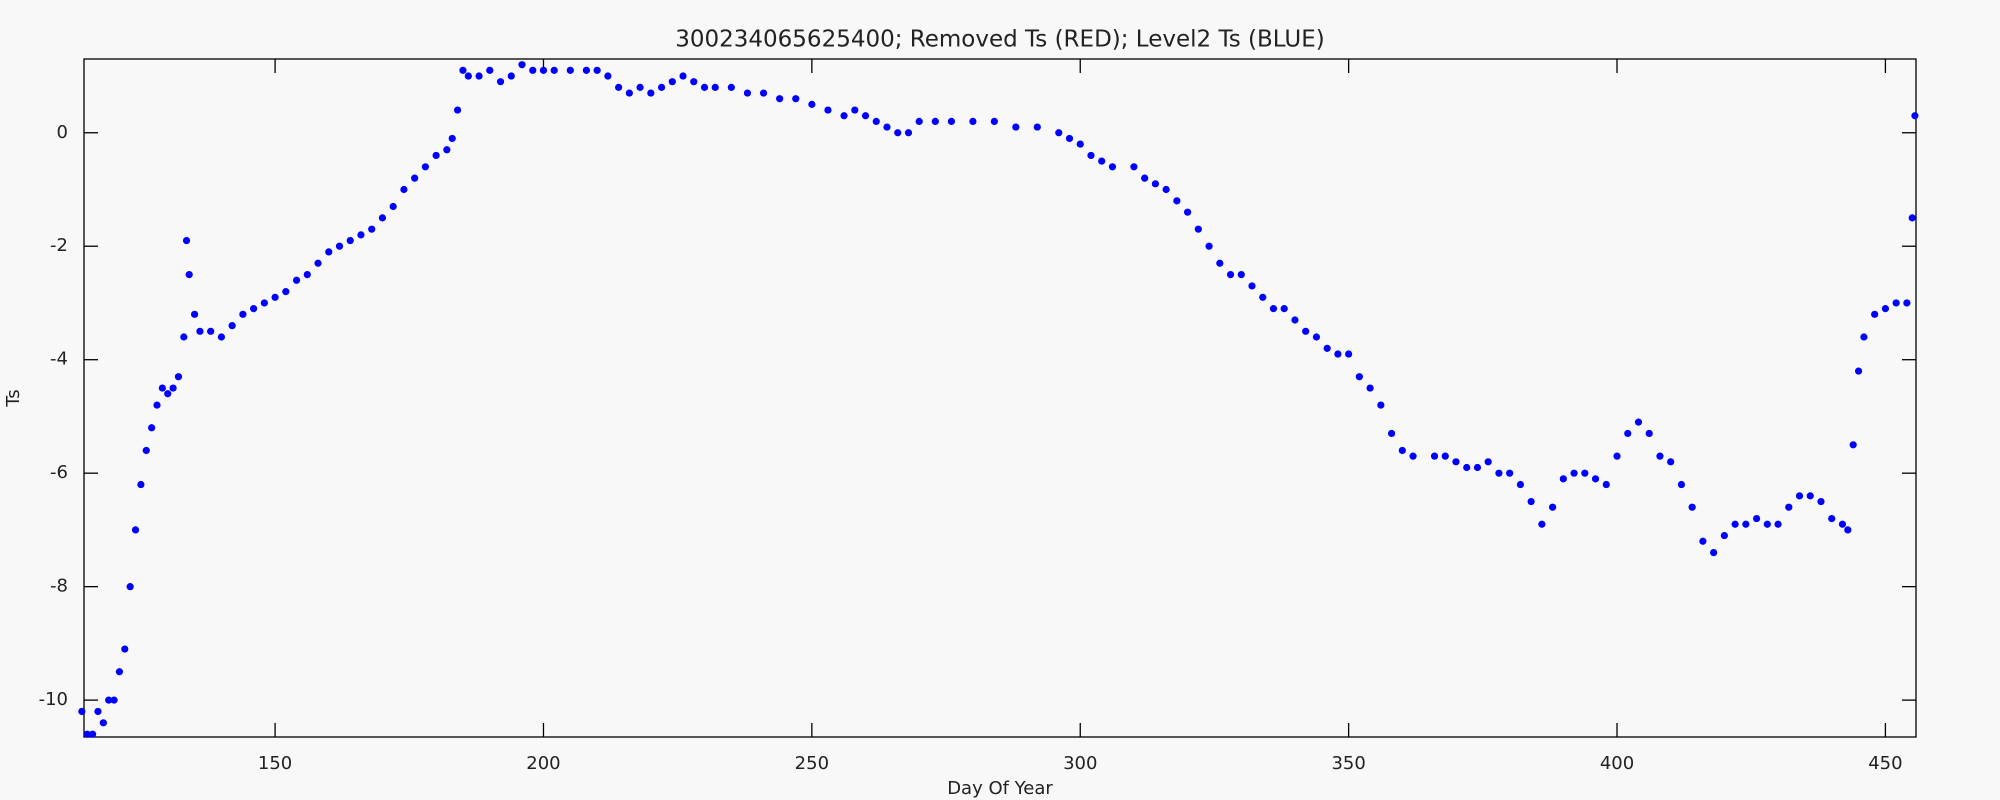 This screenshot has width=2000, height=800. What do you see at coordinates (543, 763) in the screenshot?
I see `x-tick-label: 200` at bounding box center [543, 763].